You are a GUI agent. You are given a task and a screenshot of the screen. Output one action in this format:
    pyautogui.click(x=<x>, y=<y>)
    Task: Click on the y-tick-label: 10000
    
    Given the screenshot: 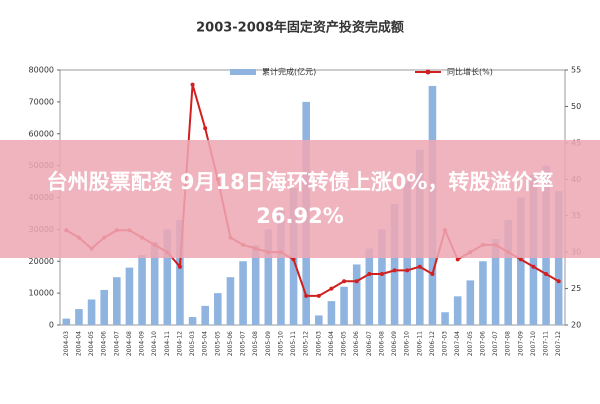 What is the action you would take?
    pyautogui.click(x=41, y=293)
    